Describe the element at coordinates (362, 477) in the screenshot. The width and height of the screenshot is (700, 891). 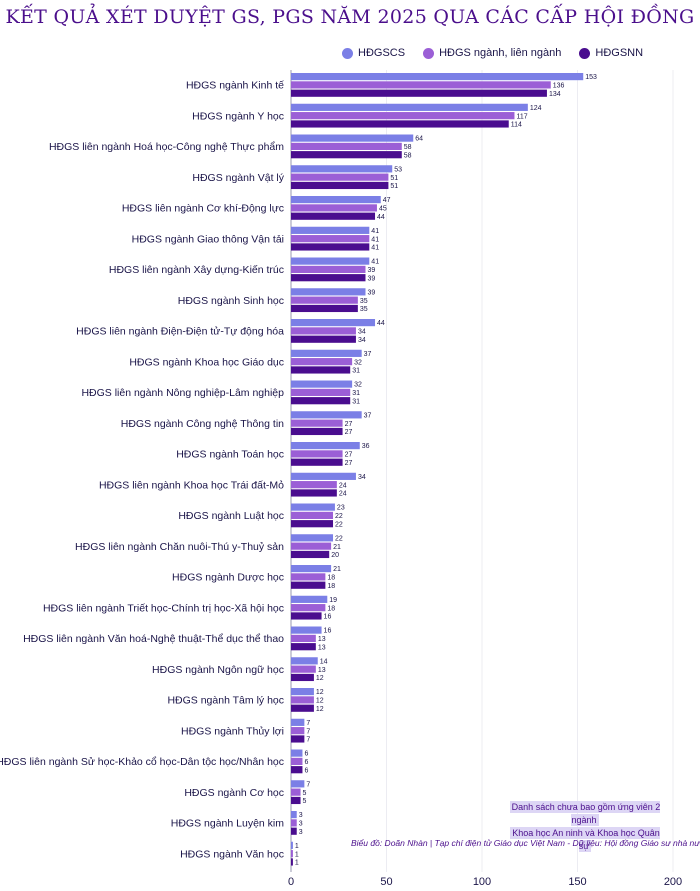
I see `data-label: 34` at that location.